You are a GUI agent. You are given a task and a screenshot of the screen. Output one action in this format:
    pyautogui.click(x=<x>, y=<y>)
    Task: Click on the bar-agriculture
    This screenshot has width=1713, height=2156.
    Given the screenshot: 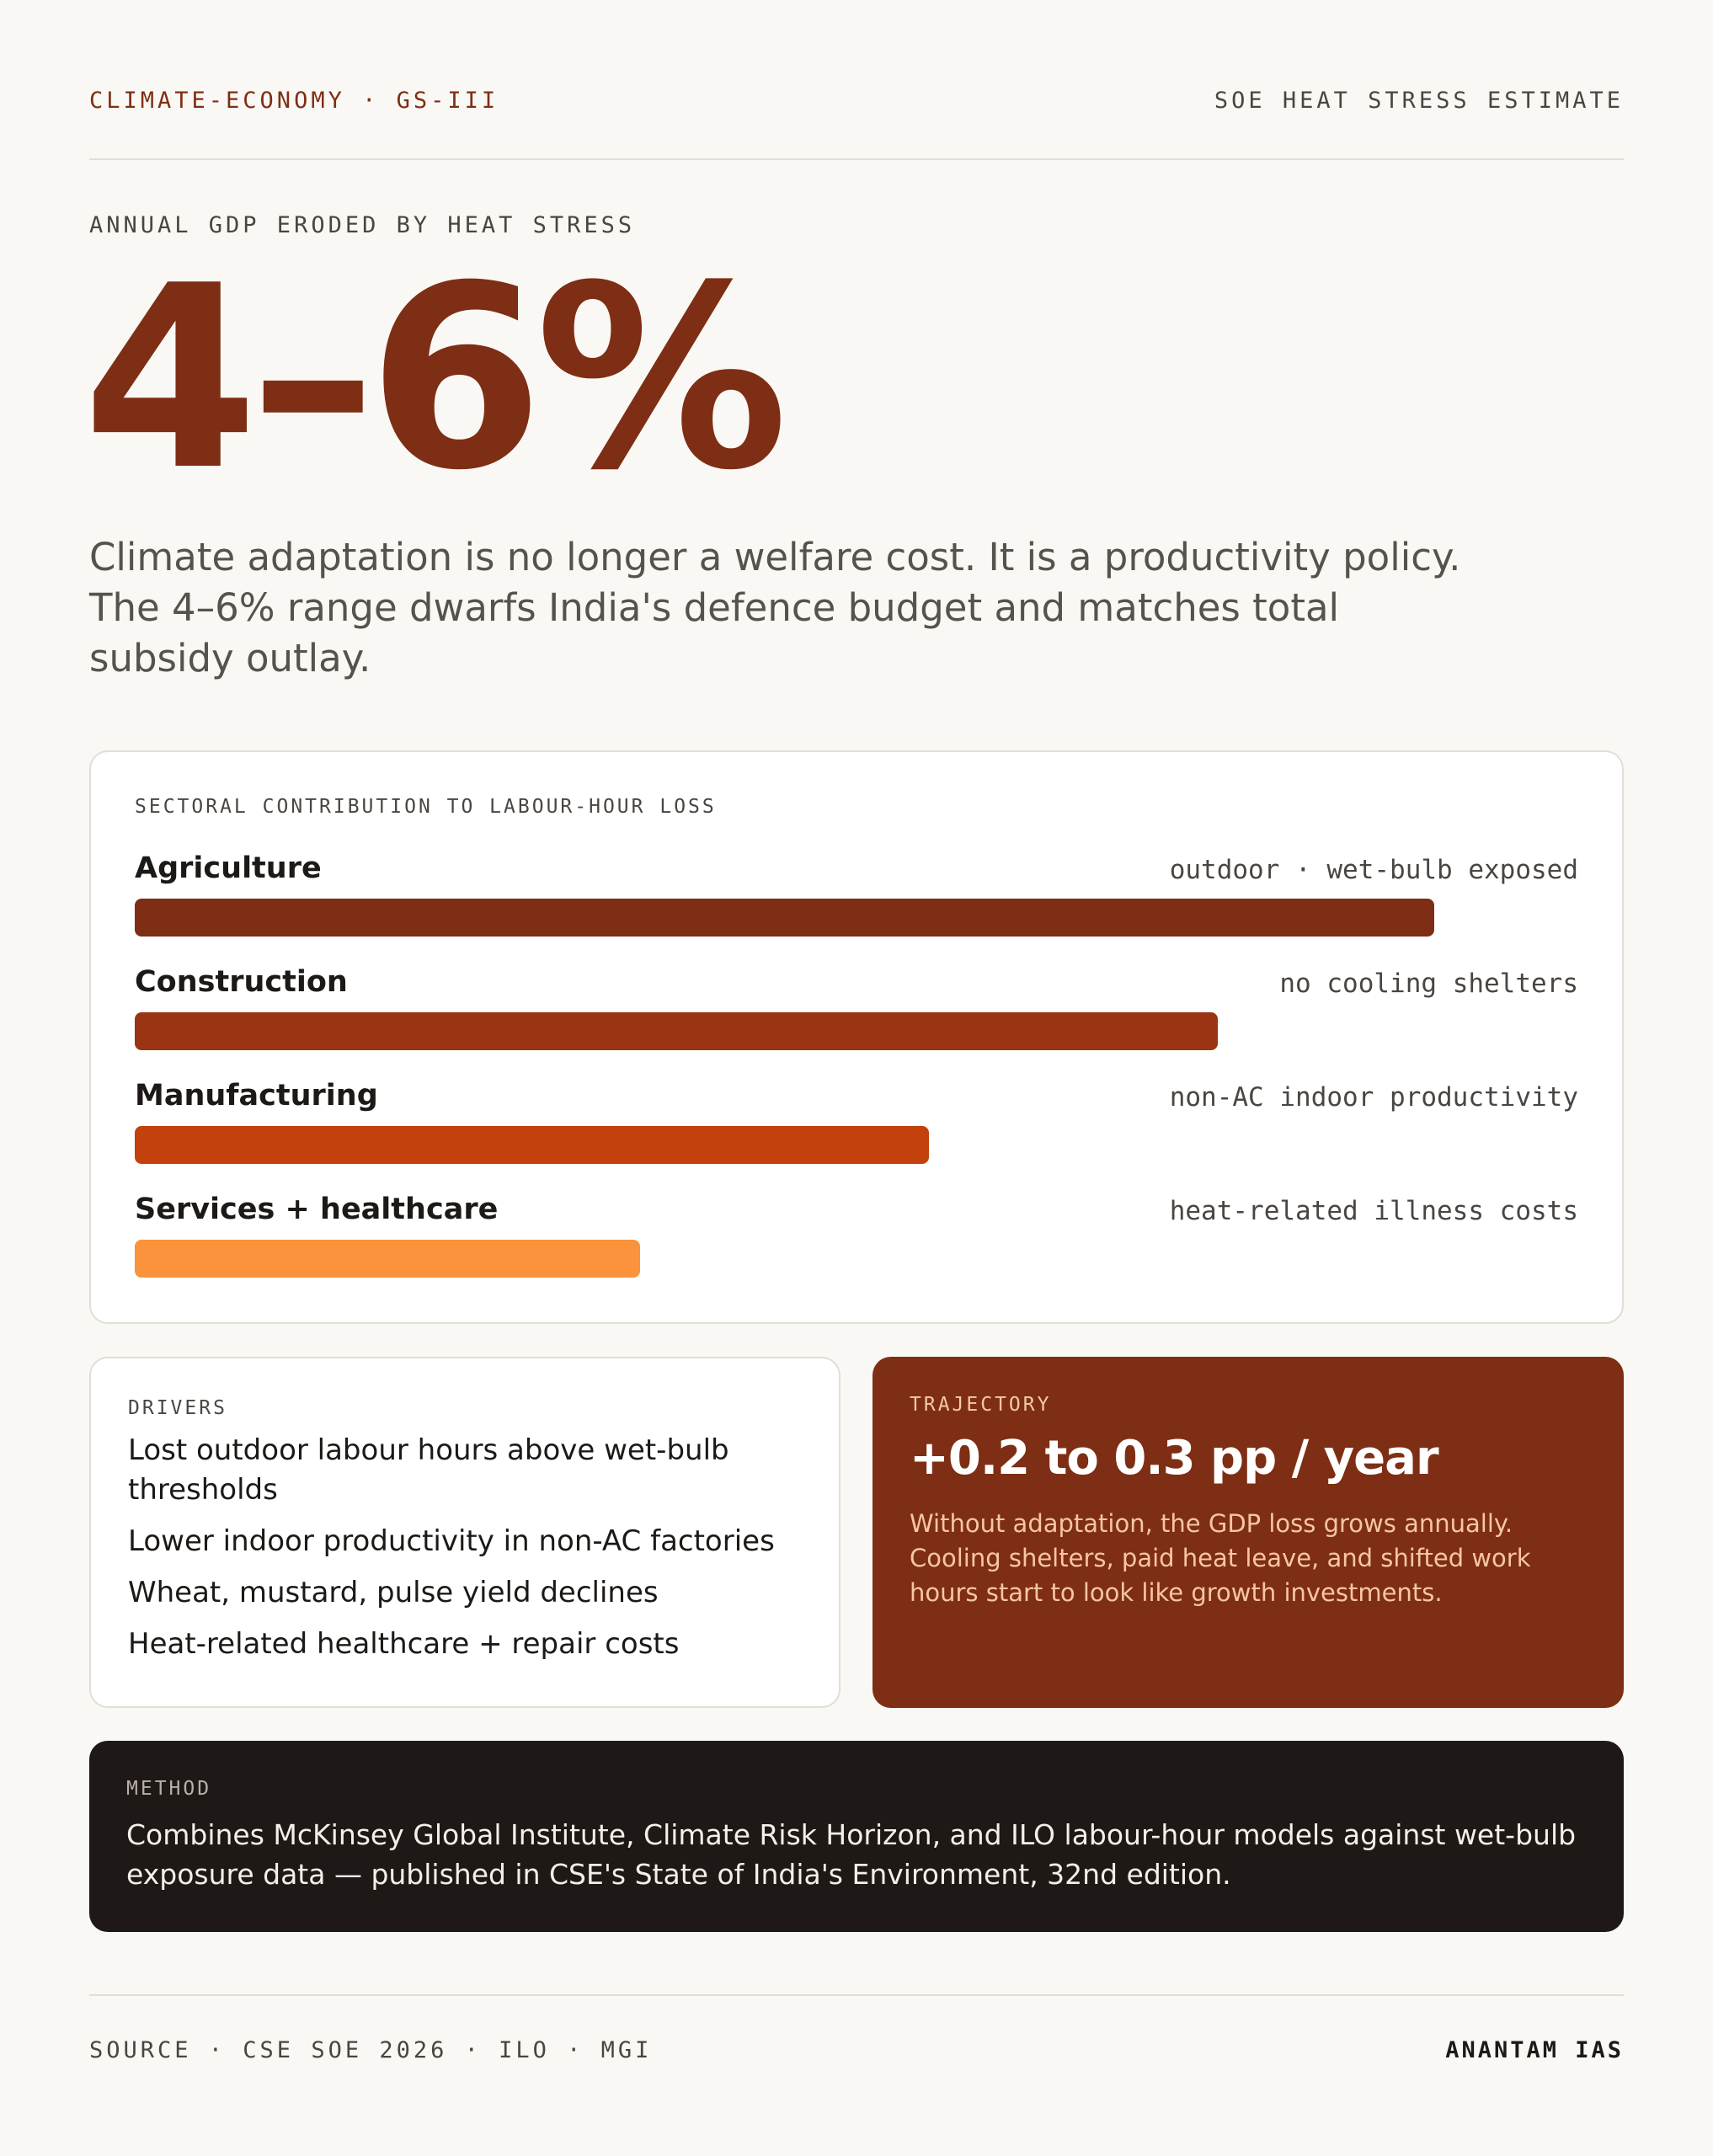 What is the action you would take?
    pyautogui.click(x=785, y=918)
    